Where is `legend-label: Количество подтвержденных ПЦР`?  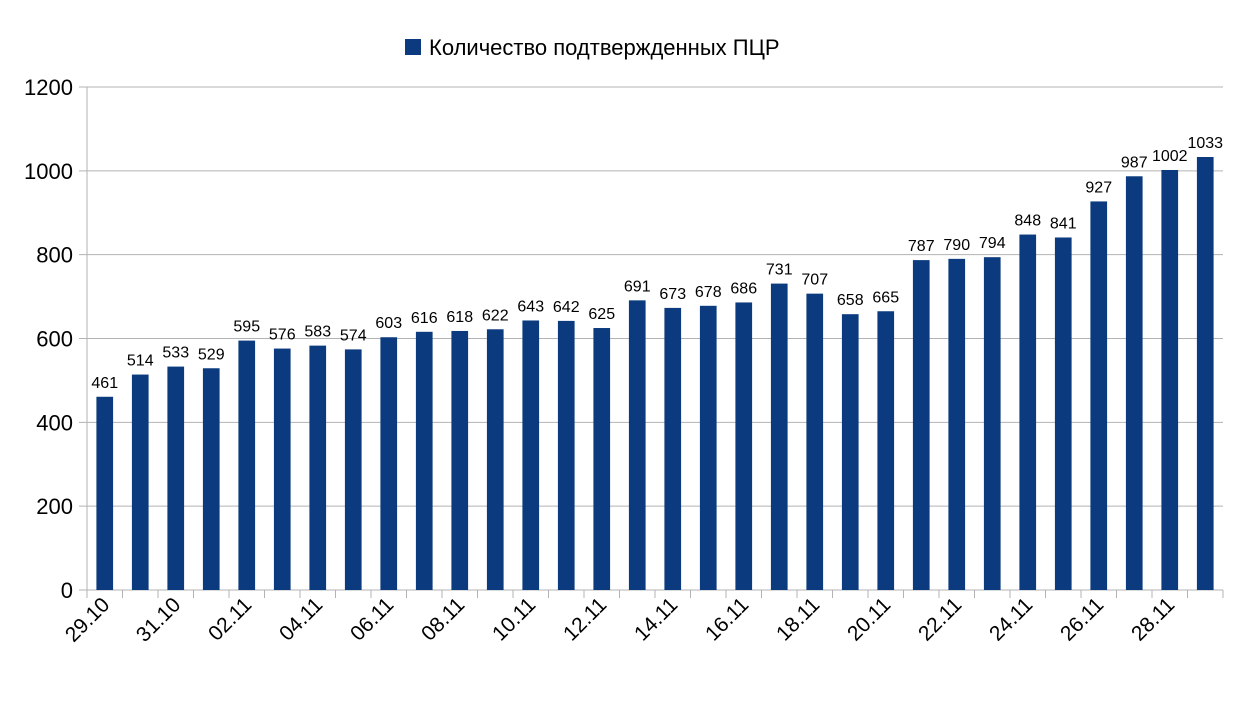
legend-label: Количество подтвержденных ПЦР is located at coordinates (604, 47).